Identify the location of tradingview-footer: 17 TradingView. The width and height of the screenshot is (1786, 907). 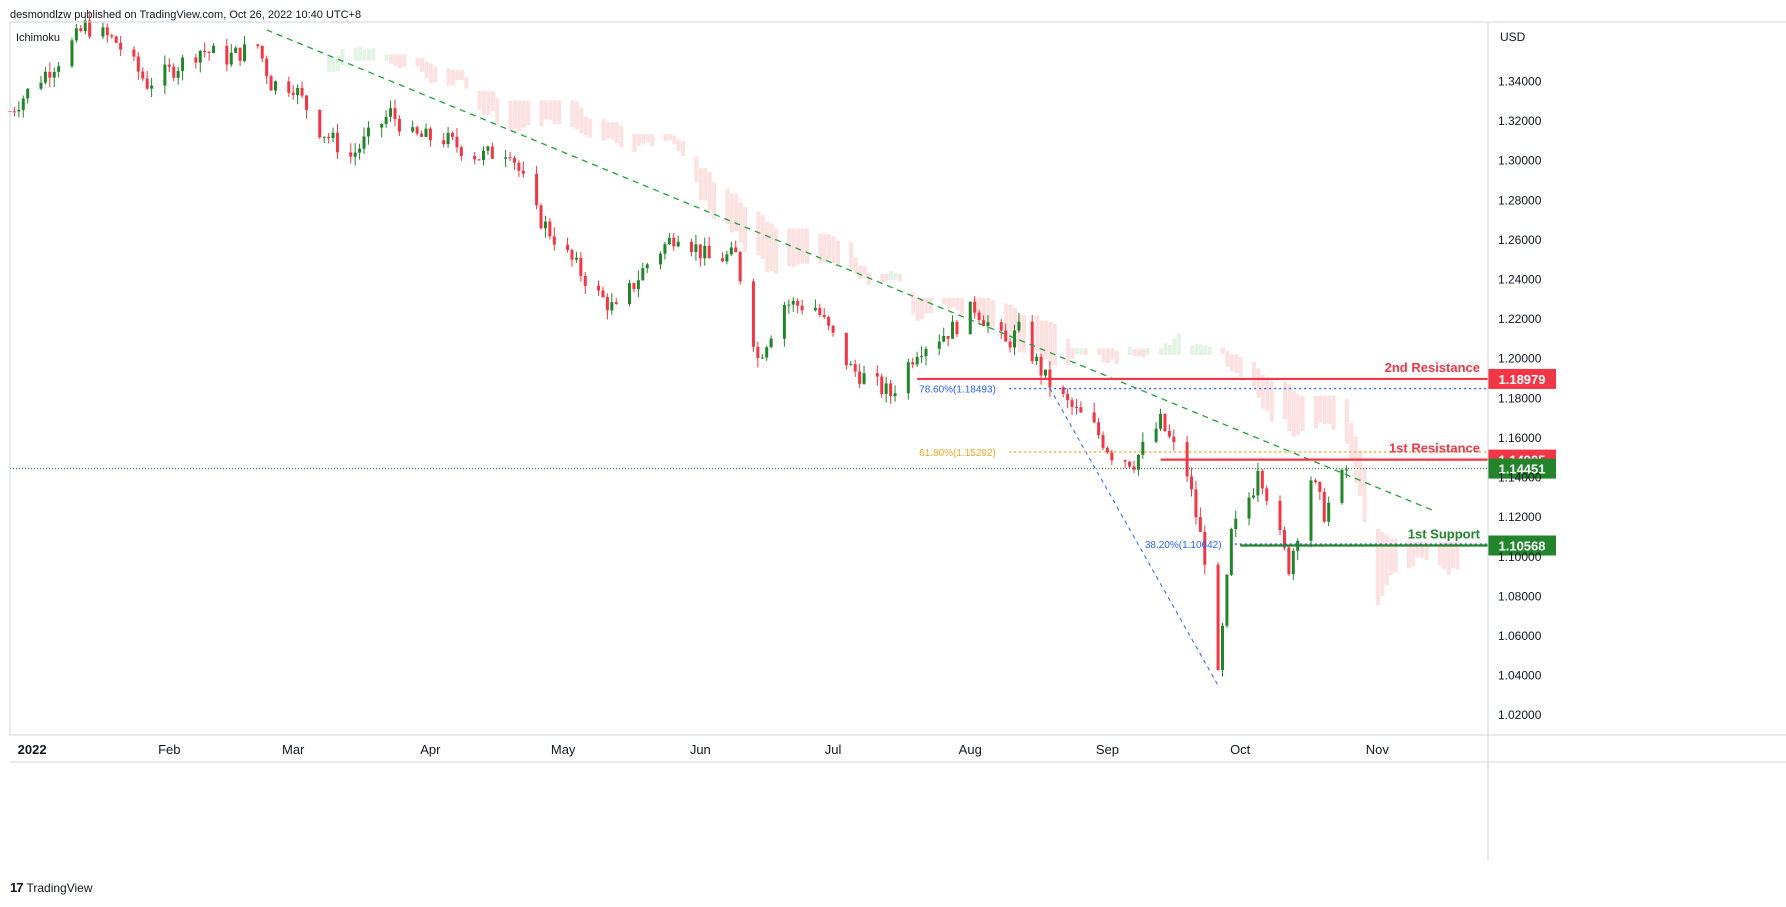
(51, 887).